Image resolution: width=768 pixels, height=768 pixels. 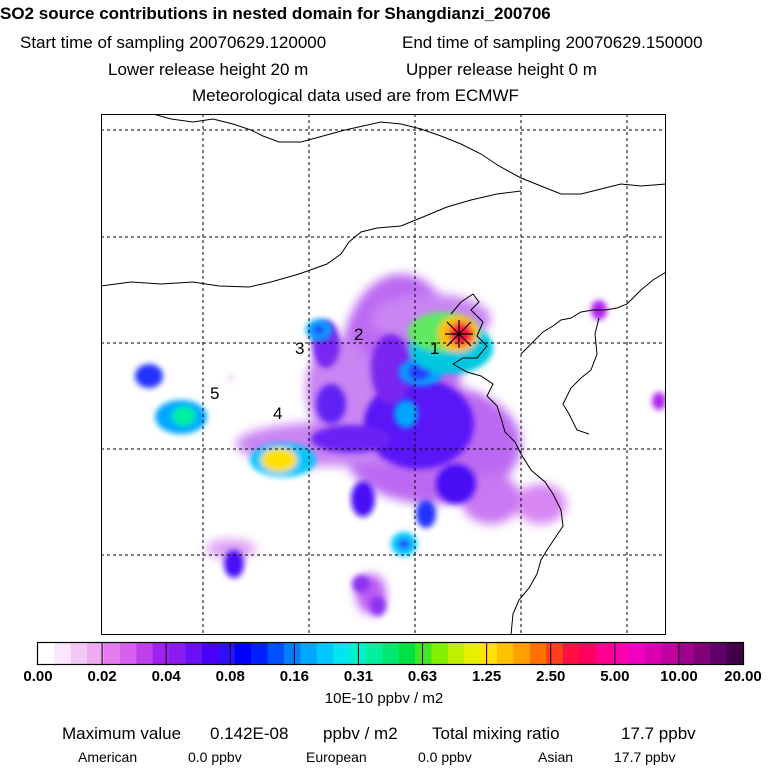 I want to click on american-label: American, so click(x=108, y=757).